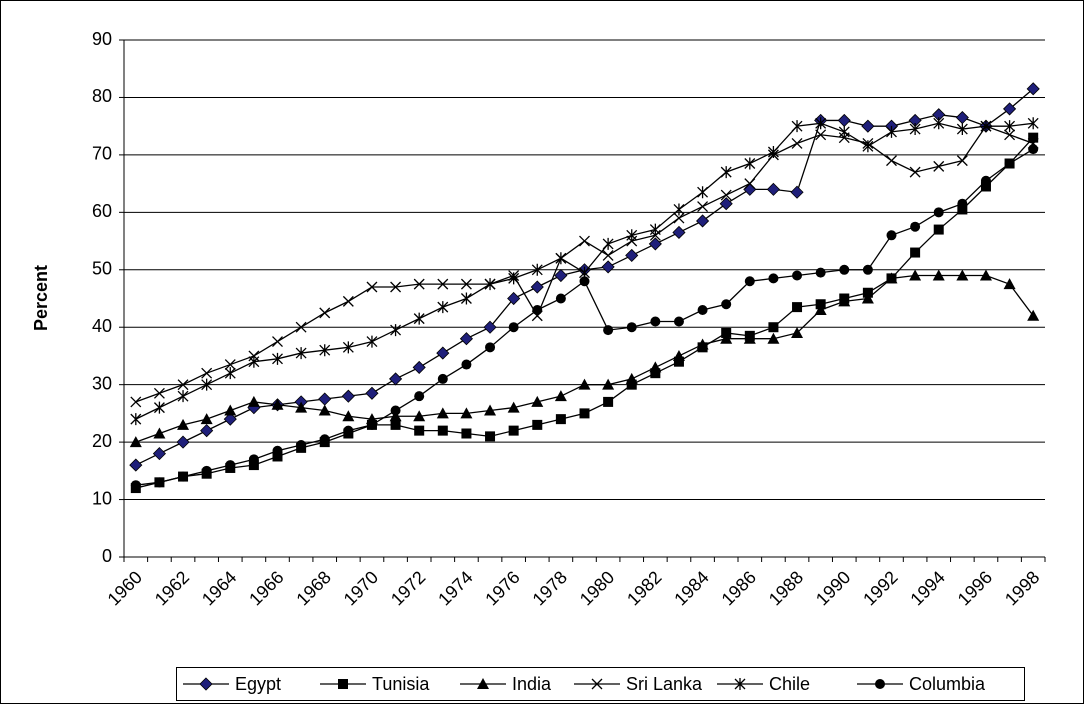 The image size is (1085, 705). Describe the element at coordinates (947, 684) in the screenshot. I see `legend-label: Columbia` at that location.